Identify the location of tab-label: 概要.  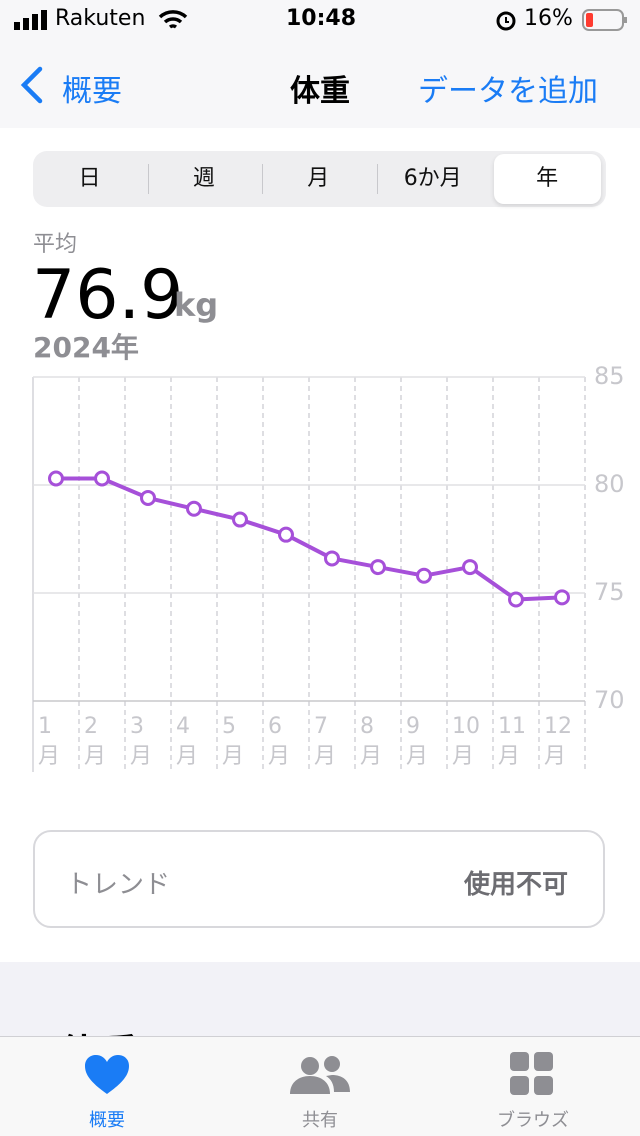
(107, 1120).